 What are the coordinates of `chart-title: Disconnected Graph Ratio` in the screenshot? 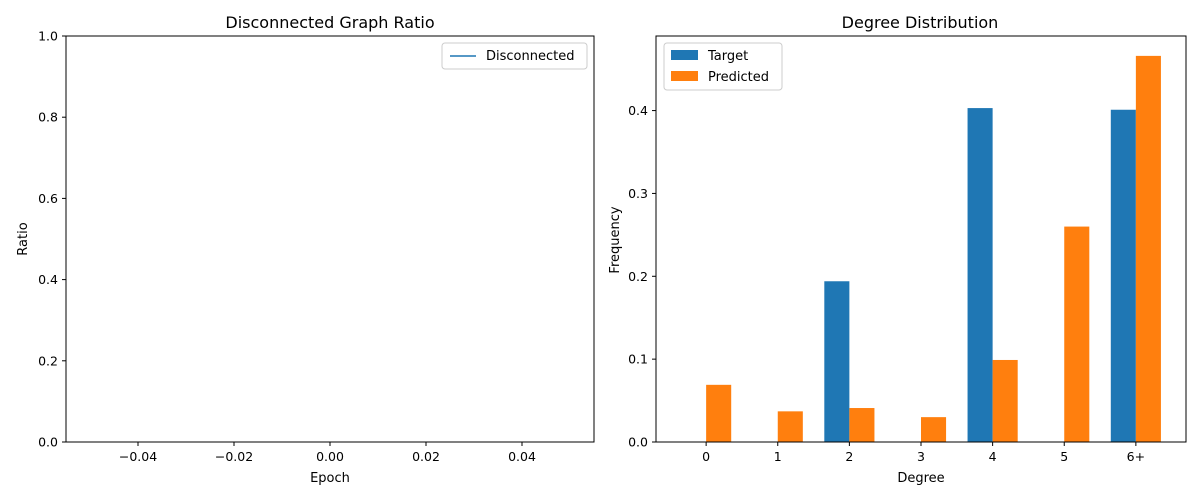 It's located at (329, 22).